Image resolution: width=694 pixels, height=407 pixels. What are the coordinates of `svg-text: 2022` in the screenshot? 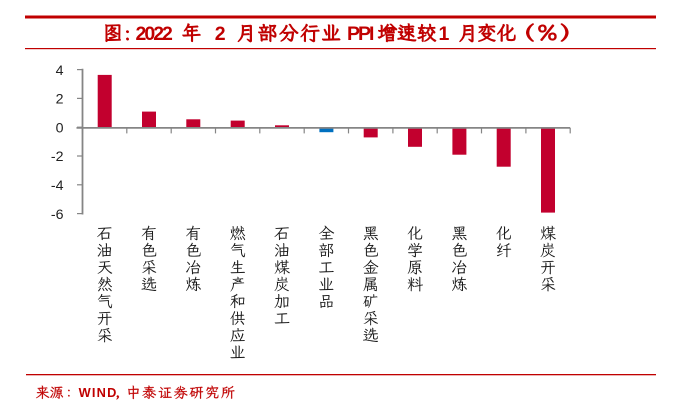 It's located at (155, 34).